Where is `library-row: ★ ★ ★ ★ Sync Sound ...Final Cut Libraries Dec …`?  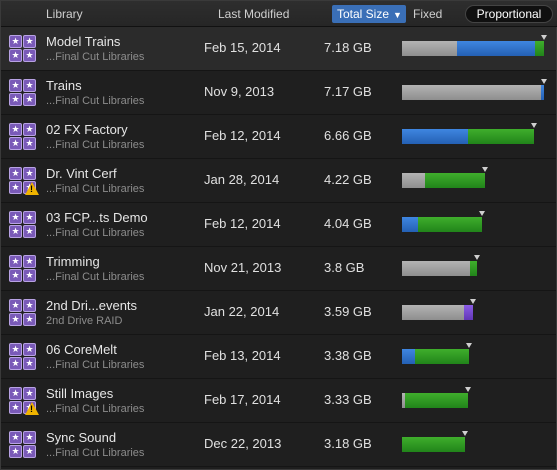 library-row: ★ ★ ★ ★ Sync Sound ...Final Cut Libraries Dec … is located at coordinates (278, 445).